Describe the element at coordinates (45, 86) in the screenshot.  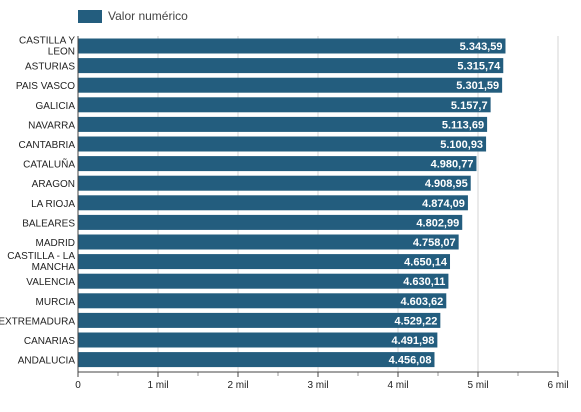
I see `category-label: PAIS VASCO` at that location.